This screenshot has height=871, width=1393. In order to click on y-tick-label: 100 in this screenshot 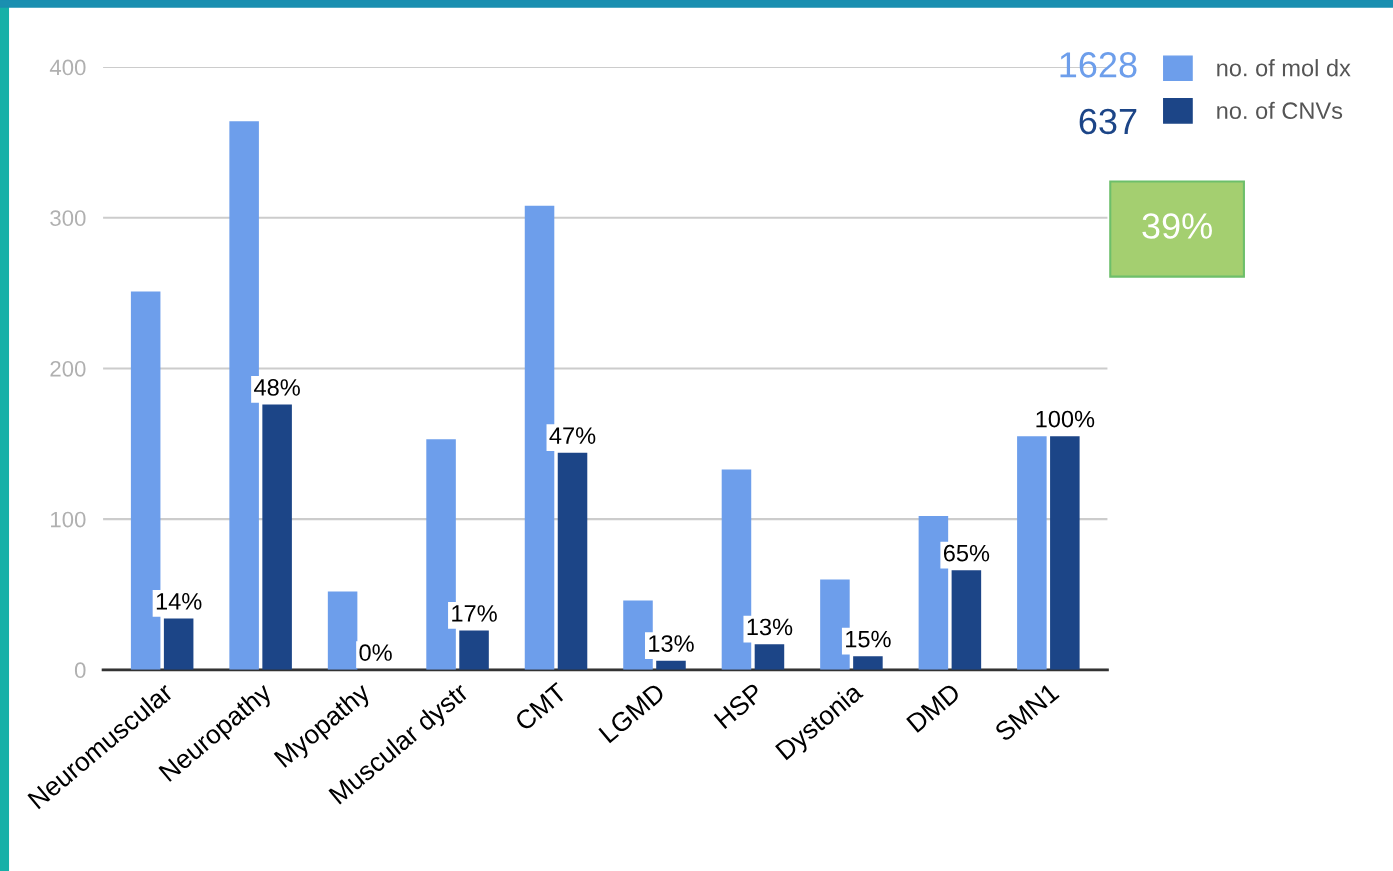, I will do `click(68, 519)`.